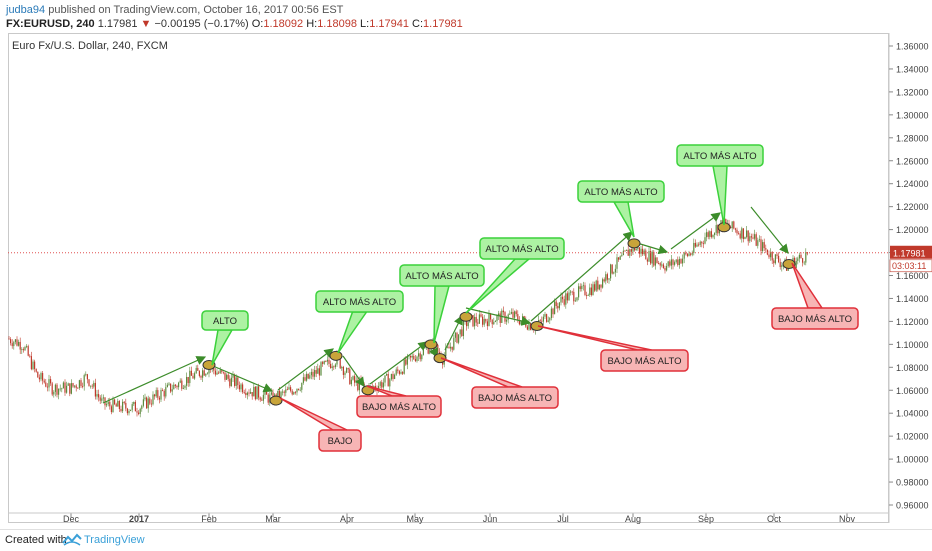 The height and width of the screenshot is (551, 932). I want to click on footer: Created with TradingView, so click(466, 540).